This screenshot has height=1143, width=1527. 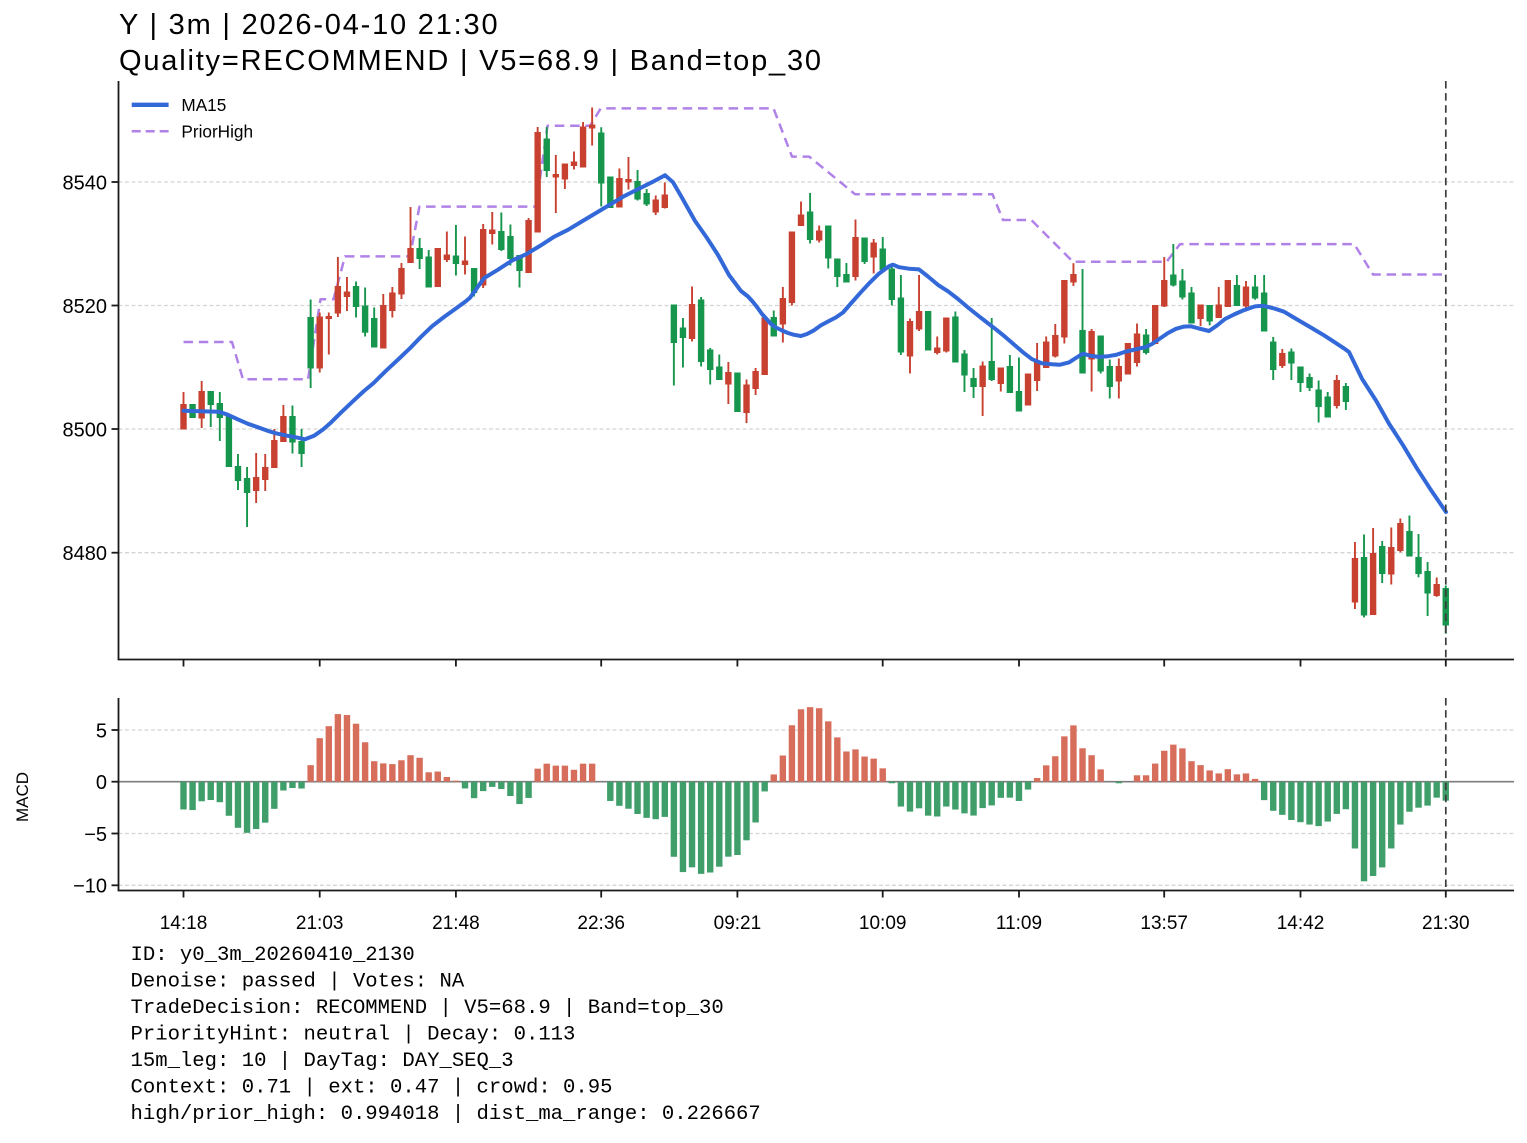 I want to click on svg-text: 8540, so click(x=85, y=183).